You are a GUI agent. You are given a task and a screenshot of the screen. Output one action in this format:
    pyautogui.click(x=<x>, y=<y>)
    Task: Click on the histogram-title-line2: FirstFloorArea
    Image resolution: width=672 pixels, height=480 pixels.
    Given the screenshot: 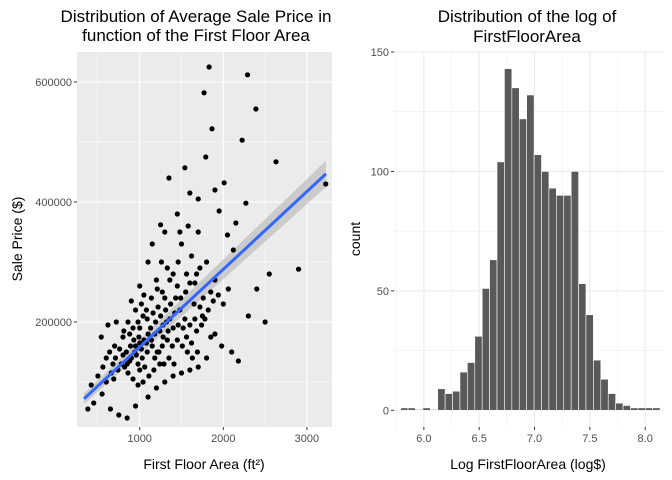 What is the action you would take?
    pyautogui.click(x=527, y=36)
    